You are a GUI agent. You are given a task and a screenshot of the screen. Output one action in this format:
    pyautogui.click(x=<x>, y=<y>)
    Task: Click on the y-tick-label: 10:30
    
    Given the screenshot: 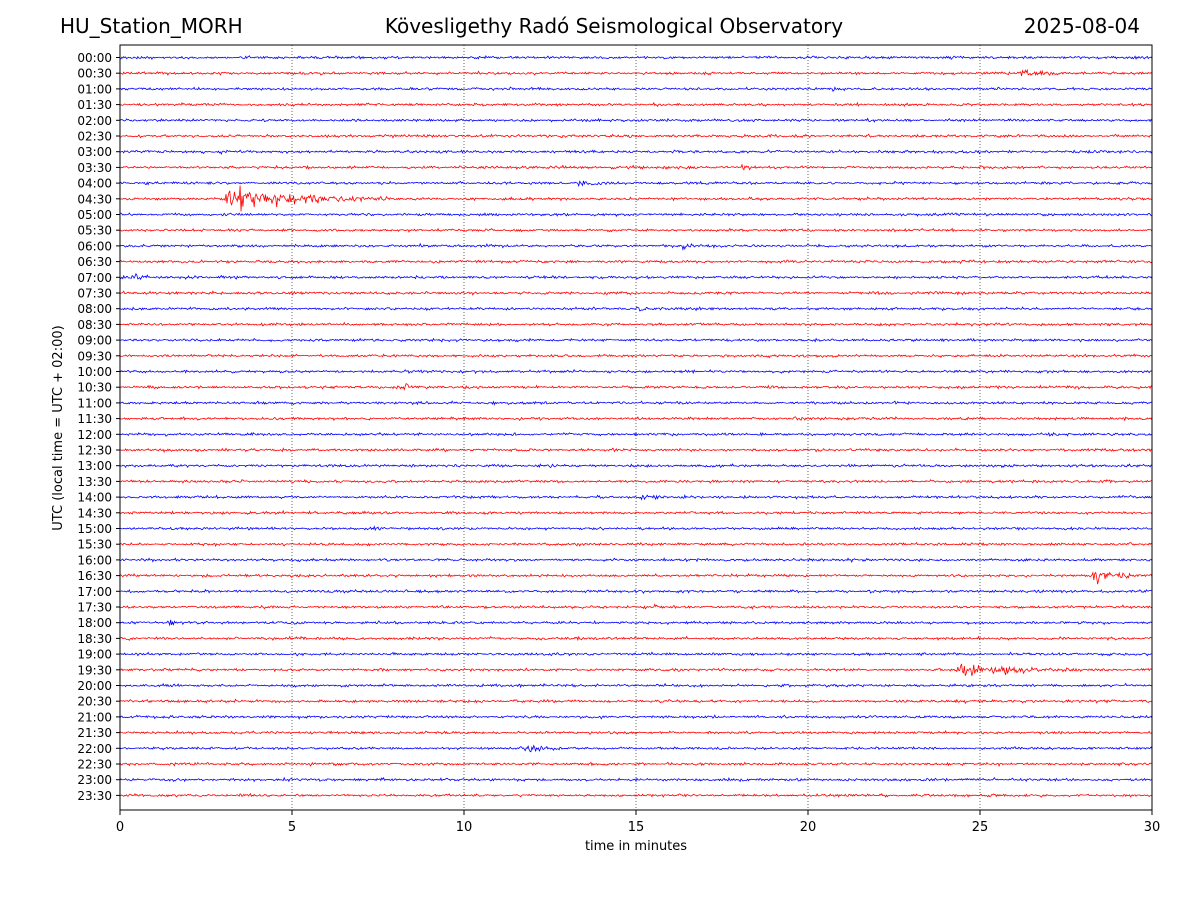 What is the action you would take?
    pyautogui.click(x=94, y=388)
    